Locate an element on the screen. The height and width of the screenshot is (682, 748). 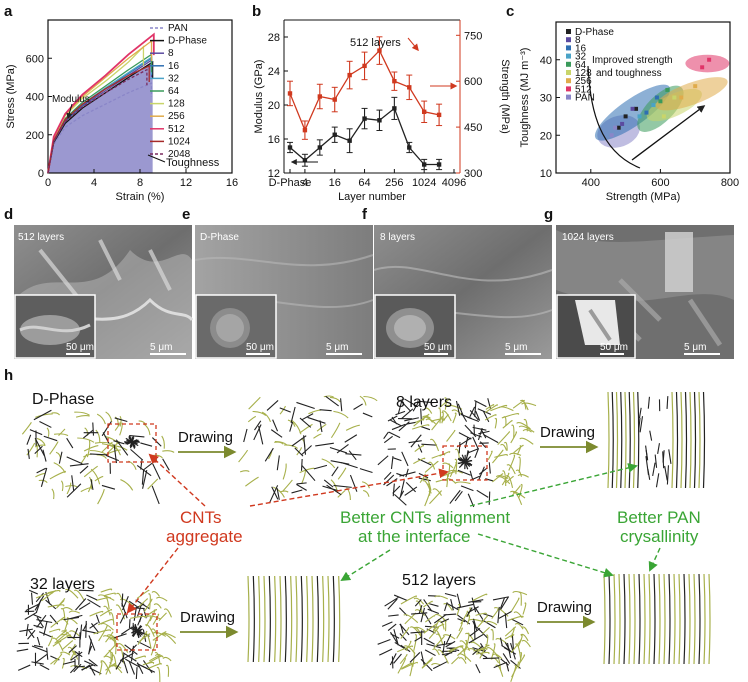
sem-label-f: 8 layers is located at coordinates (397, 237).